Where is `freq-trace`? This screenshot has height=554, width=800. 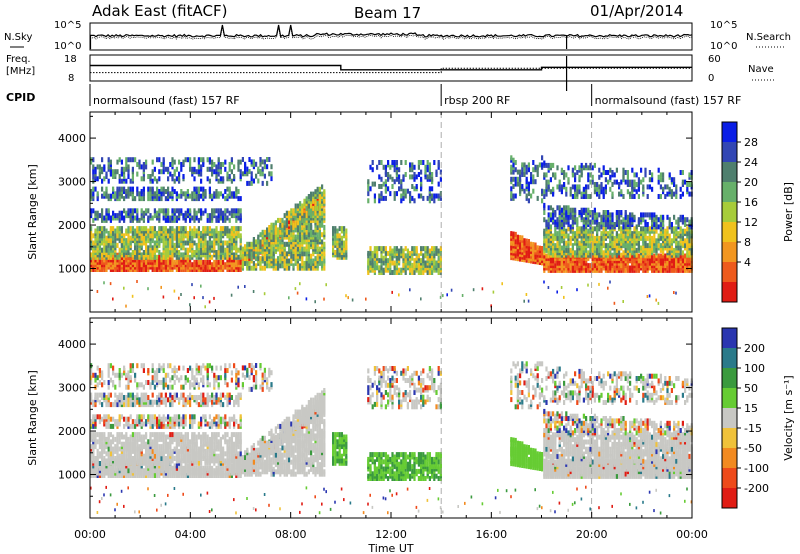 freq-trace is located at coordinates (391, 67).